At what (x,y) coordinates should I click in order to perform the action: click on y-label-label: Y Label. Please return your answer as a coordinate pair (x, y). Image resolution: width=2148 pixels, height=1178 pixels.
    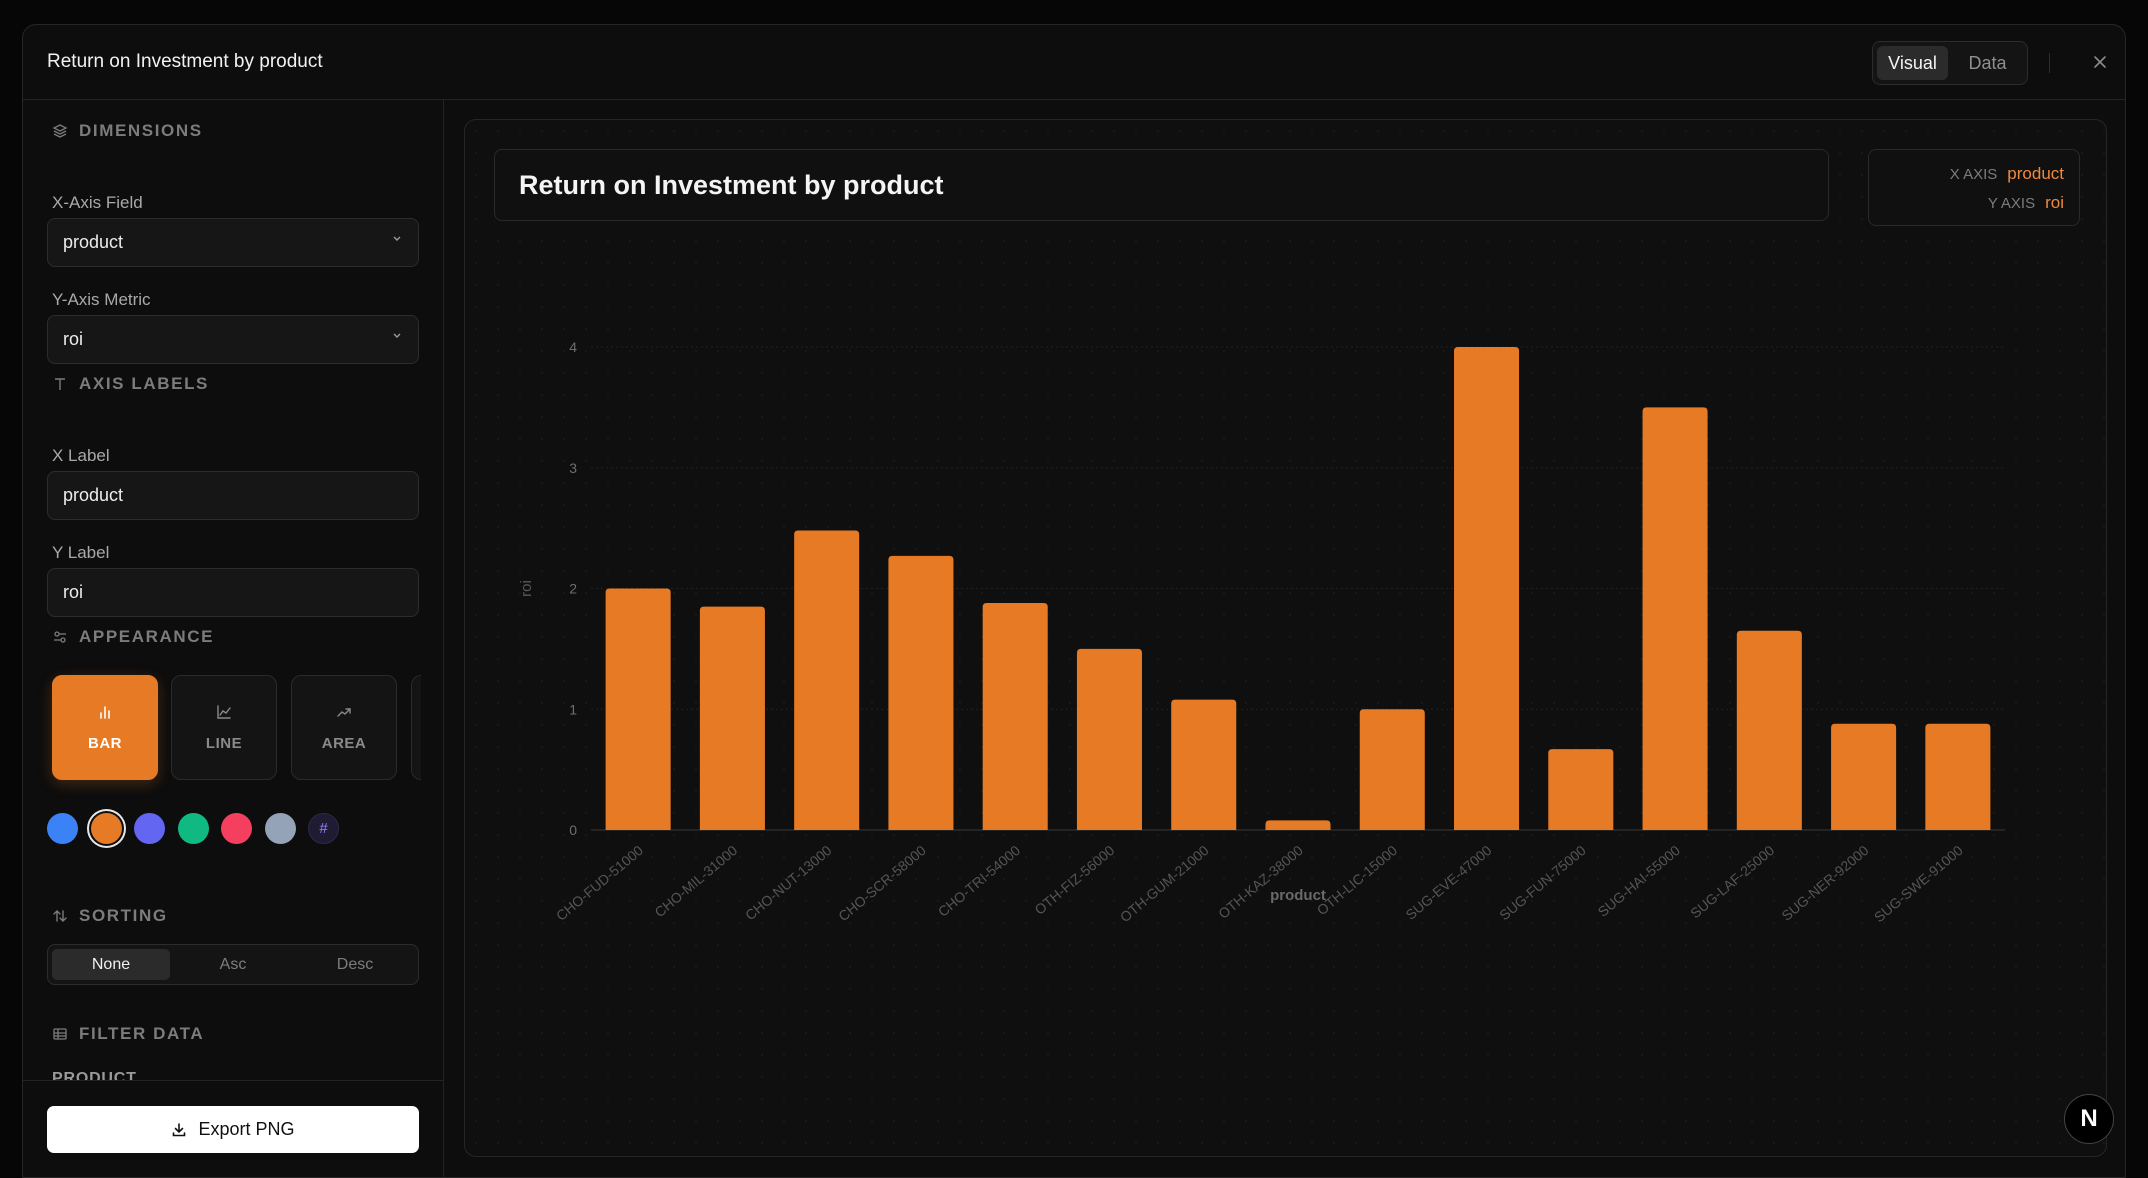
    Looking at the image, I should click on (81, 552).